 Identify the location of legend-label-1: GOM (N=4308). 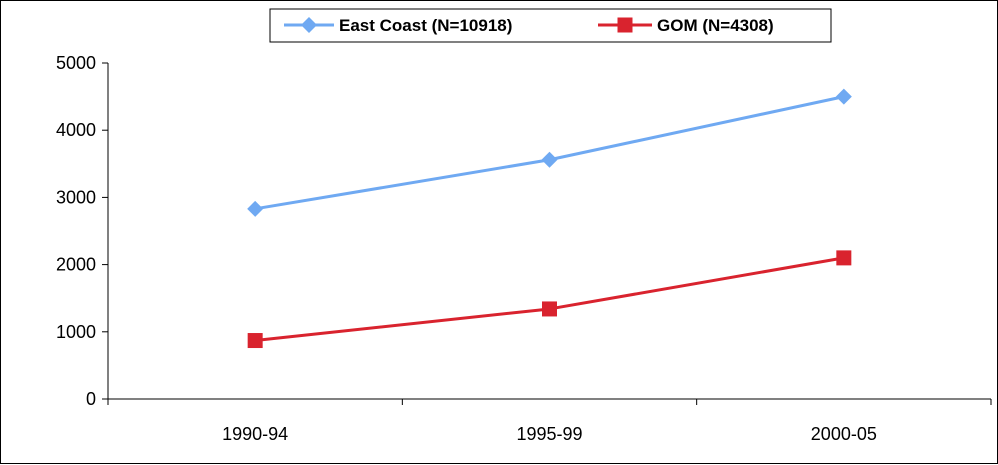
(715, 25).